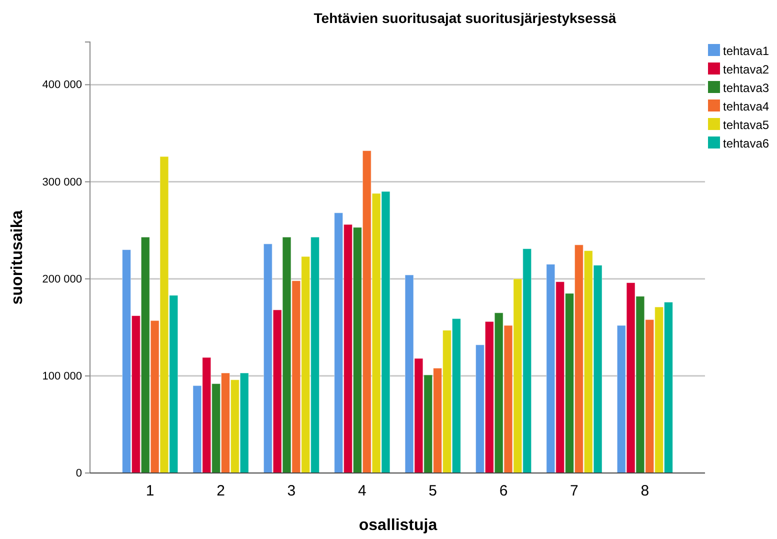 The width and height of the screenshot is (777, 539). What do you see at coordinates (62, 85) in the screenshot?
I see `y-tick-label: 400 000` at bounding box center [62, 85].